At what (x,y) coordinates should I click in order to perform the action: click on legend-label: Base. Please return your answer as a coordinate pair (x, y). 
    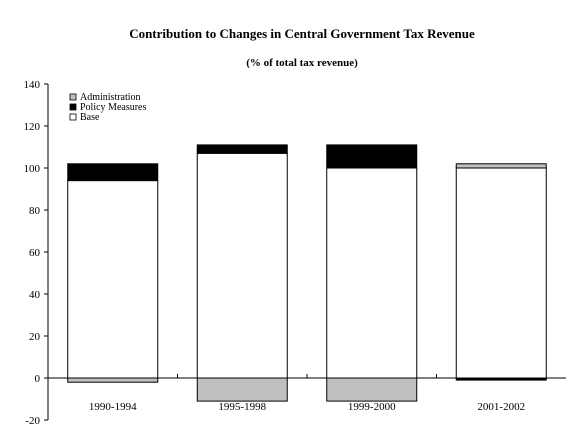
    Looking at the image, I should click on (90, 117).